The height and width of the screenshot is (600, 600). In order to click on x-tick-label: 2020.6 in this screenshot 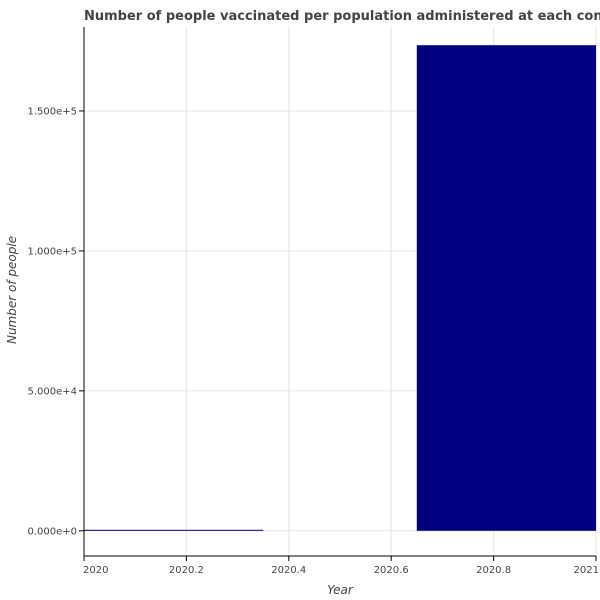, I will do `click(391, 570)`.